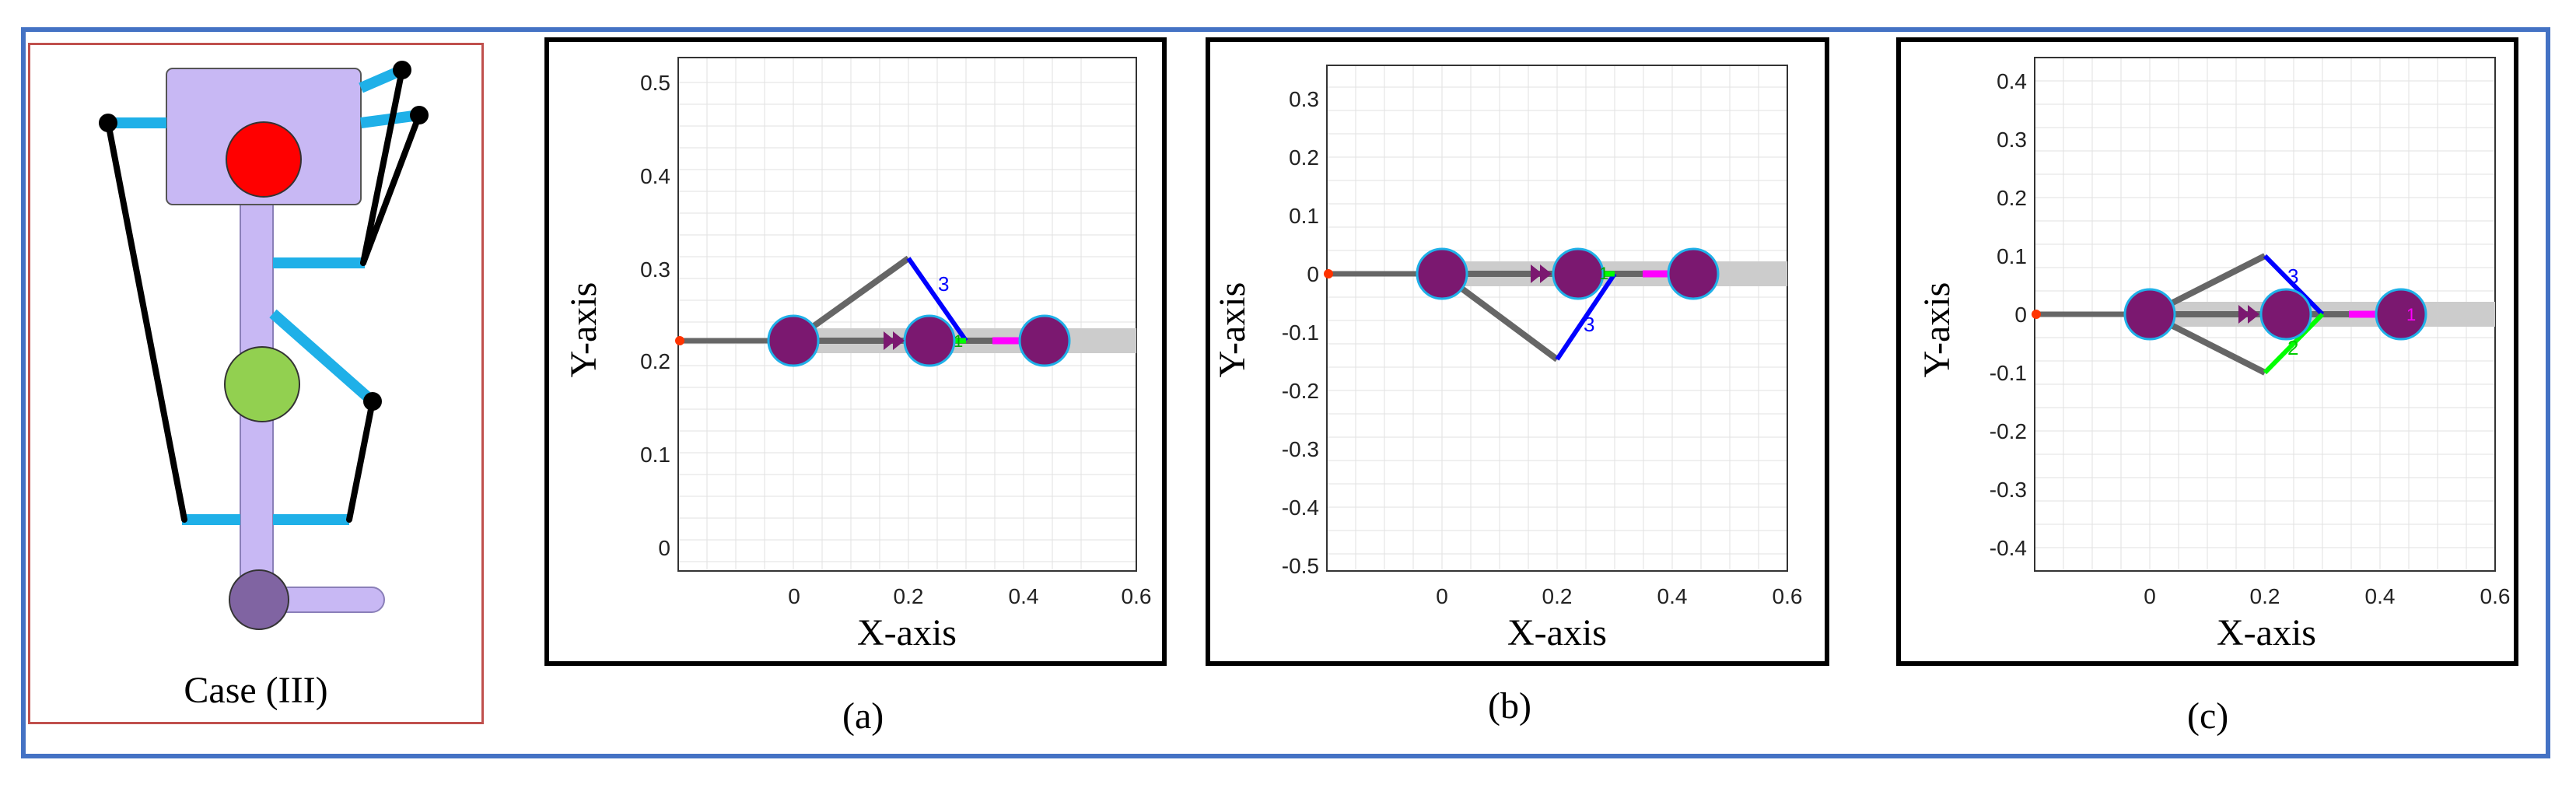 The width and height of the screenshot is (2576, 788). What do you see at coordinates (372, 401) in the screenshot?
I see `joint-right-mid` at bounding box center [372, 401].